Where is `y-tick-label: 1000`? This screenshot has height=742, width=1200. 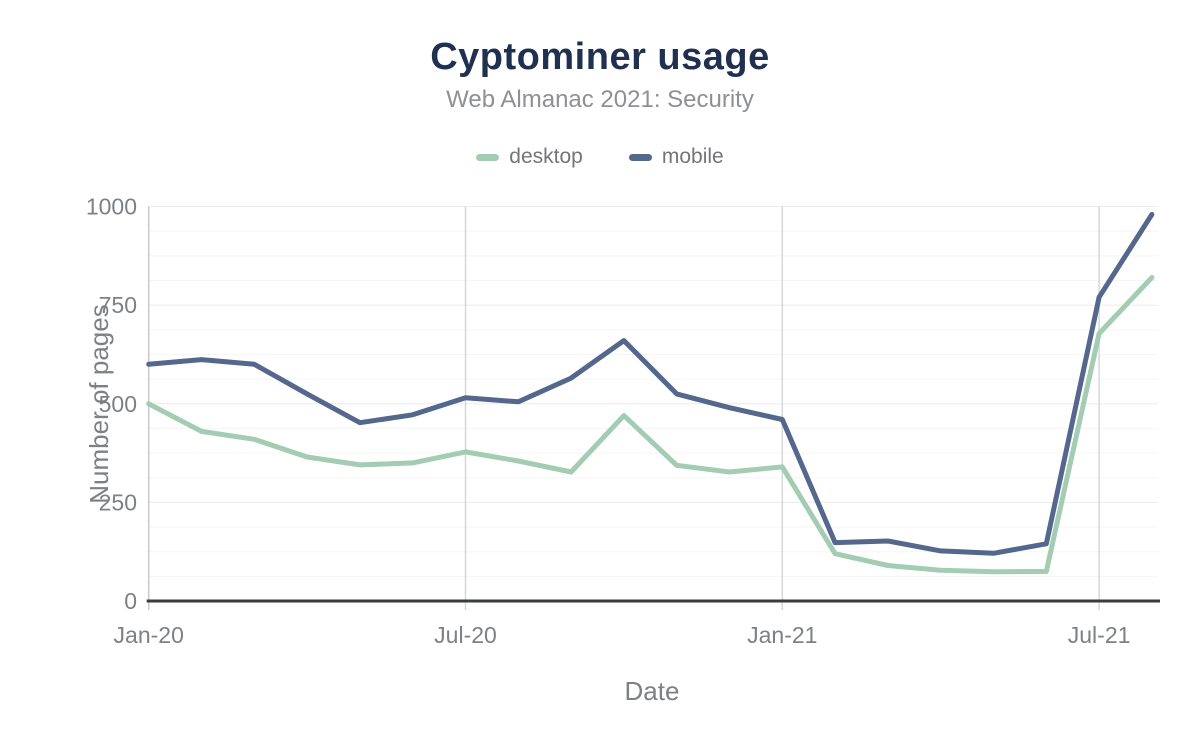
y-tick-label: 1000 is located at coordinates (111, 207).